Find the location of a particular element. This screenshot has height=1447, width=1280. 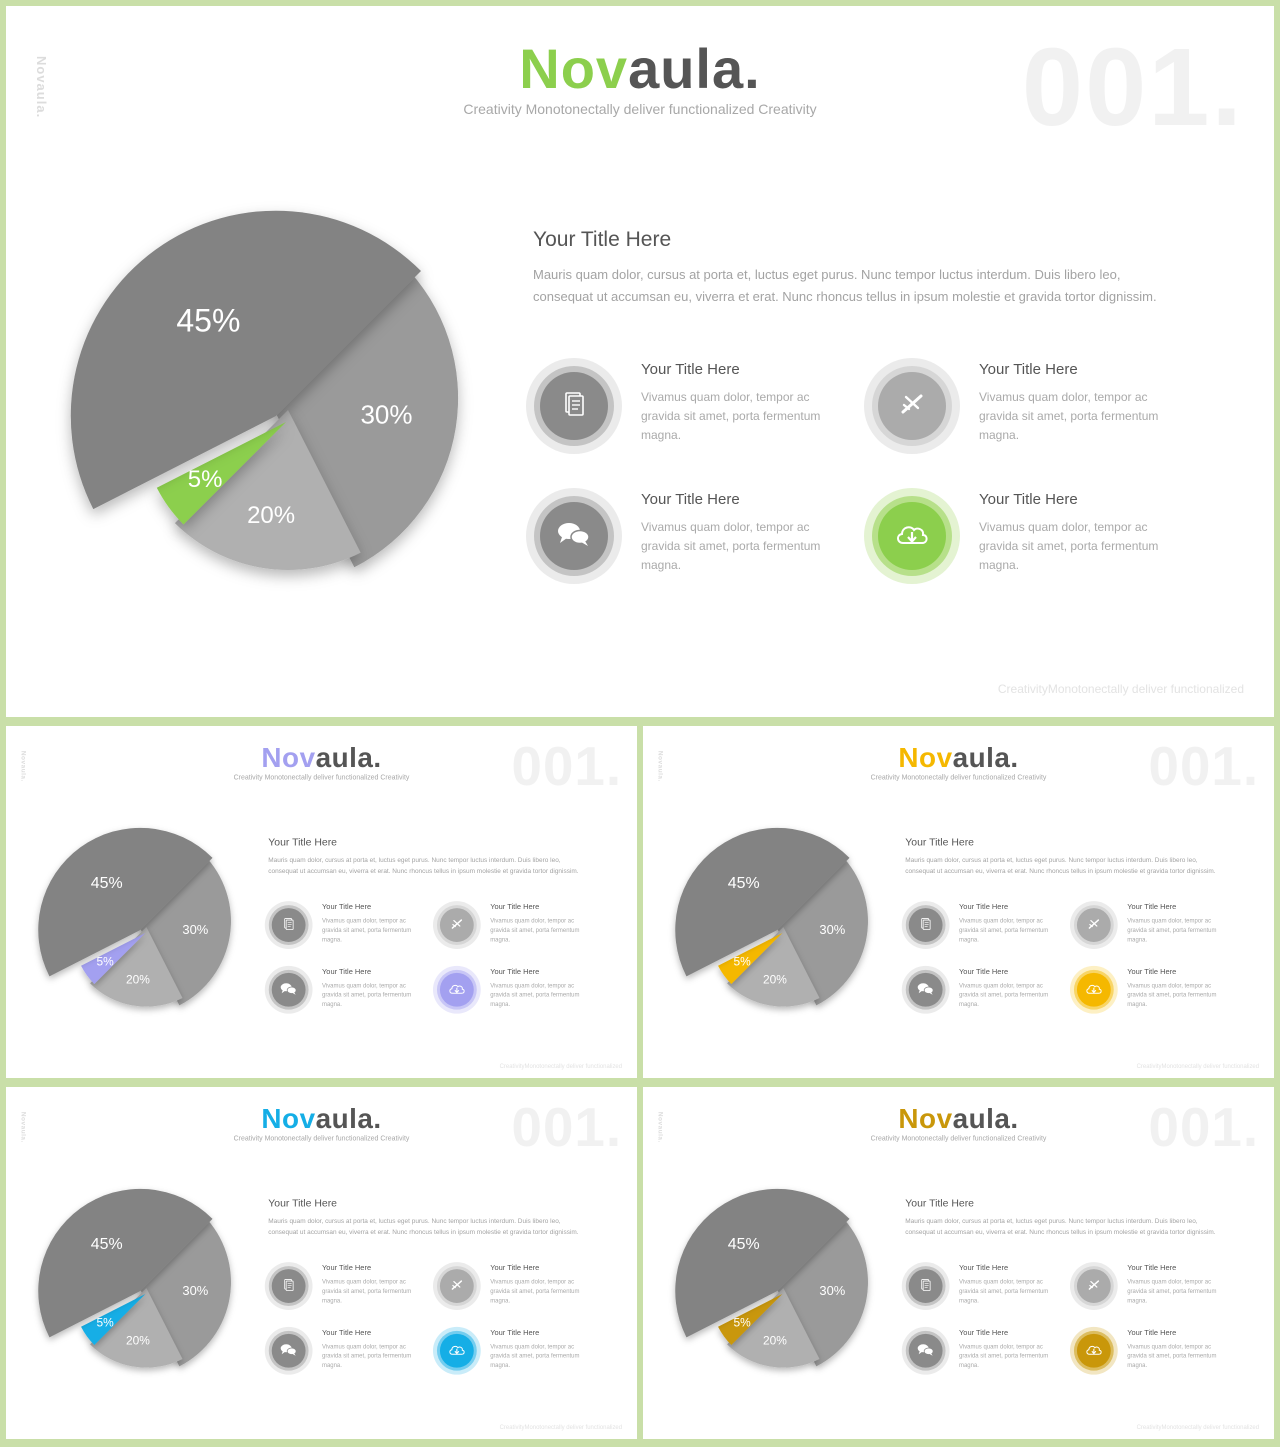

pie-label-3: 45% is located at coordinates (744, 883).